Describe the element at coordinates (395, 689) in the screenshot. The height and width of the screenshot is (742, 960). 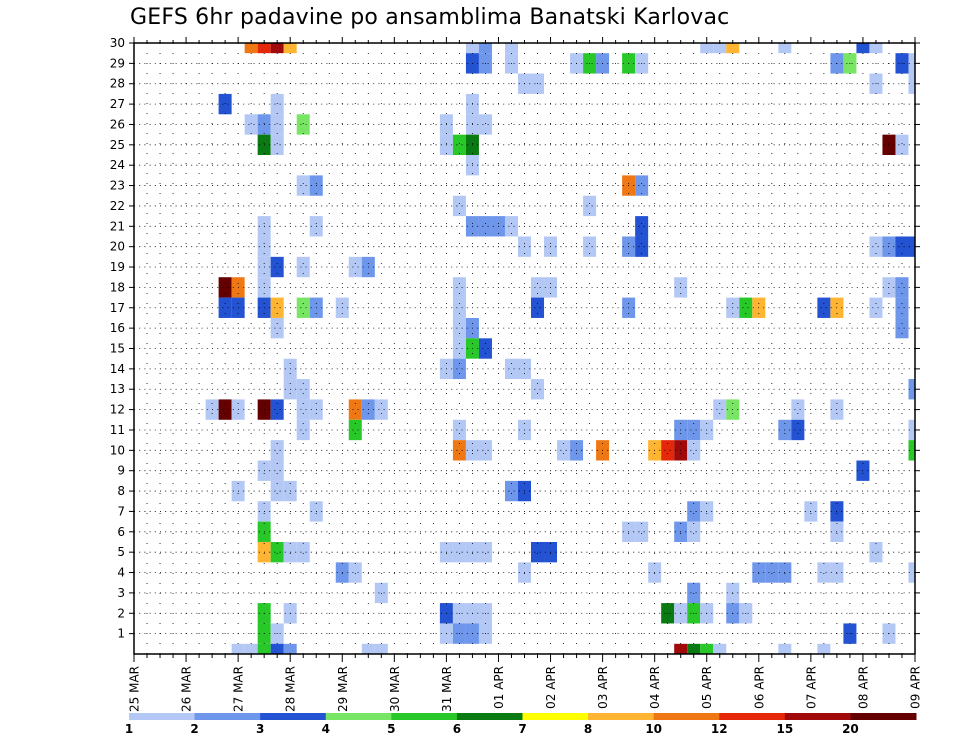
I see `x-date-label: 30 MAR` at that location.